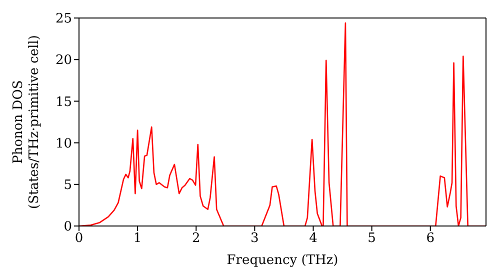 The image size is (500, 280). Describe the element at coordinates (282, 260) in the screenshot. I see `x-axis-title: Frequency (THz)` at that location.